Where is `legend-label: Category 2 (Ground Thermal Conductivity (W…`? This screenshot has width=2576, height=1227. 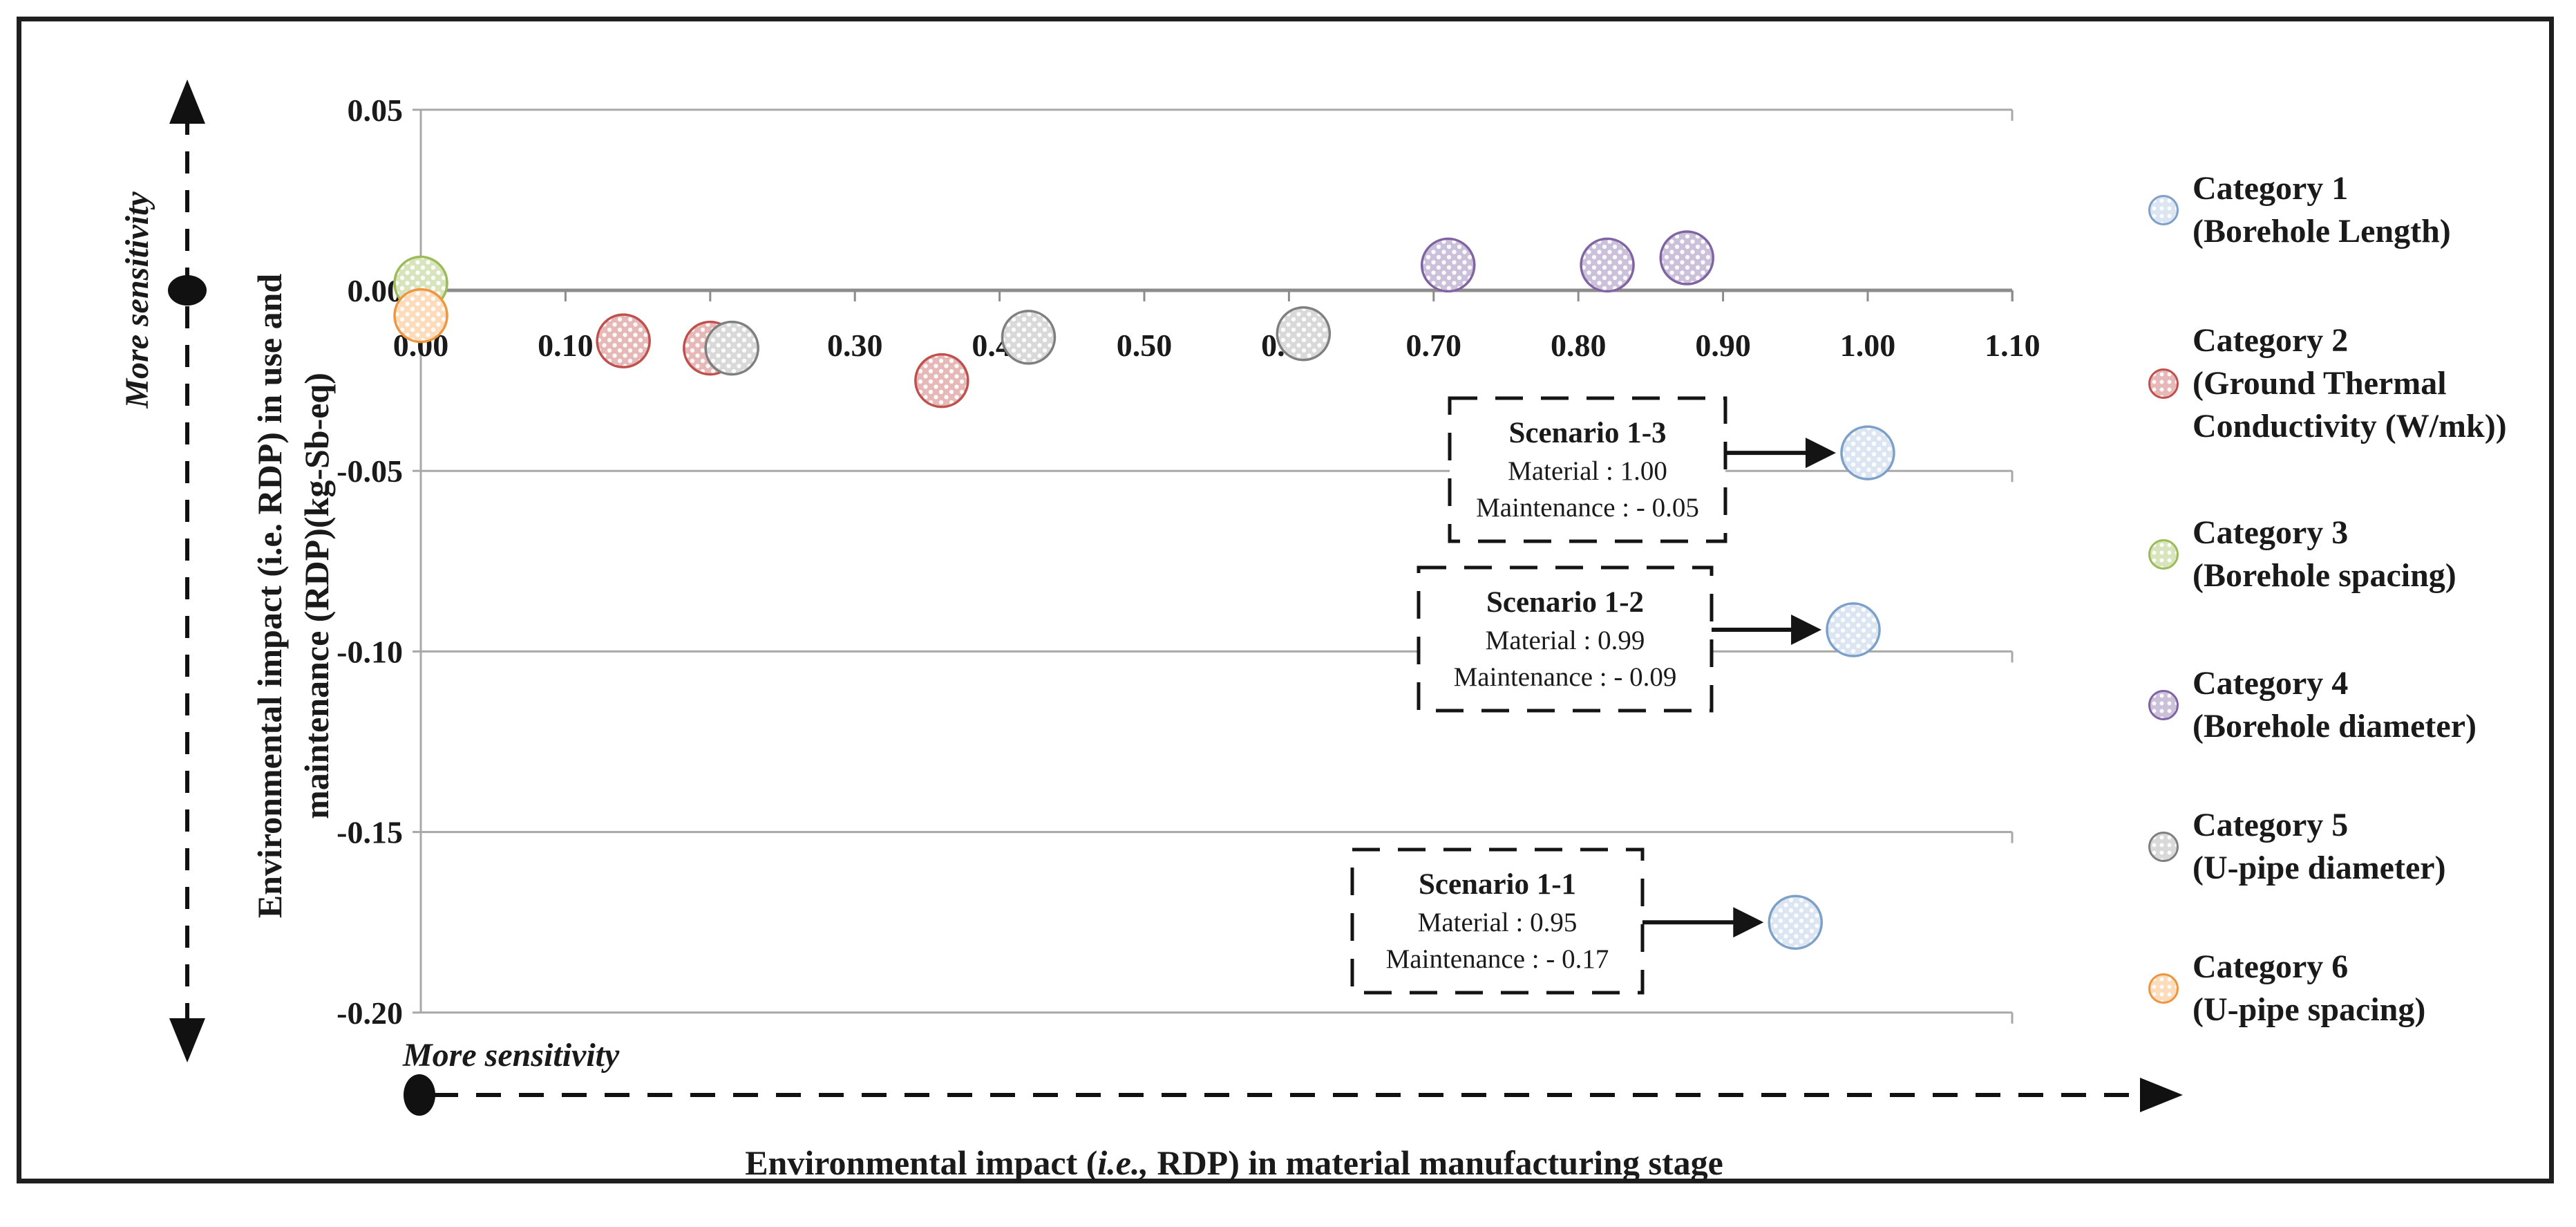 legend-label: Category 2 (Ground Thermal Conductivity (W… is located at coordinates (2350, 383).